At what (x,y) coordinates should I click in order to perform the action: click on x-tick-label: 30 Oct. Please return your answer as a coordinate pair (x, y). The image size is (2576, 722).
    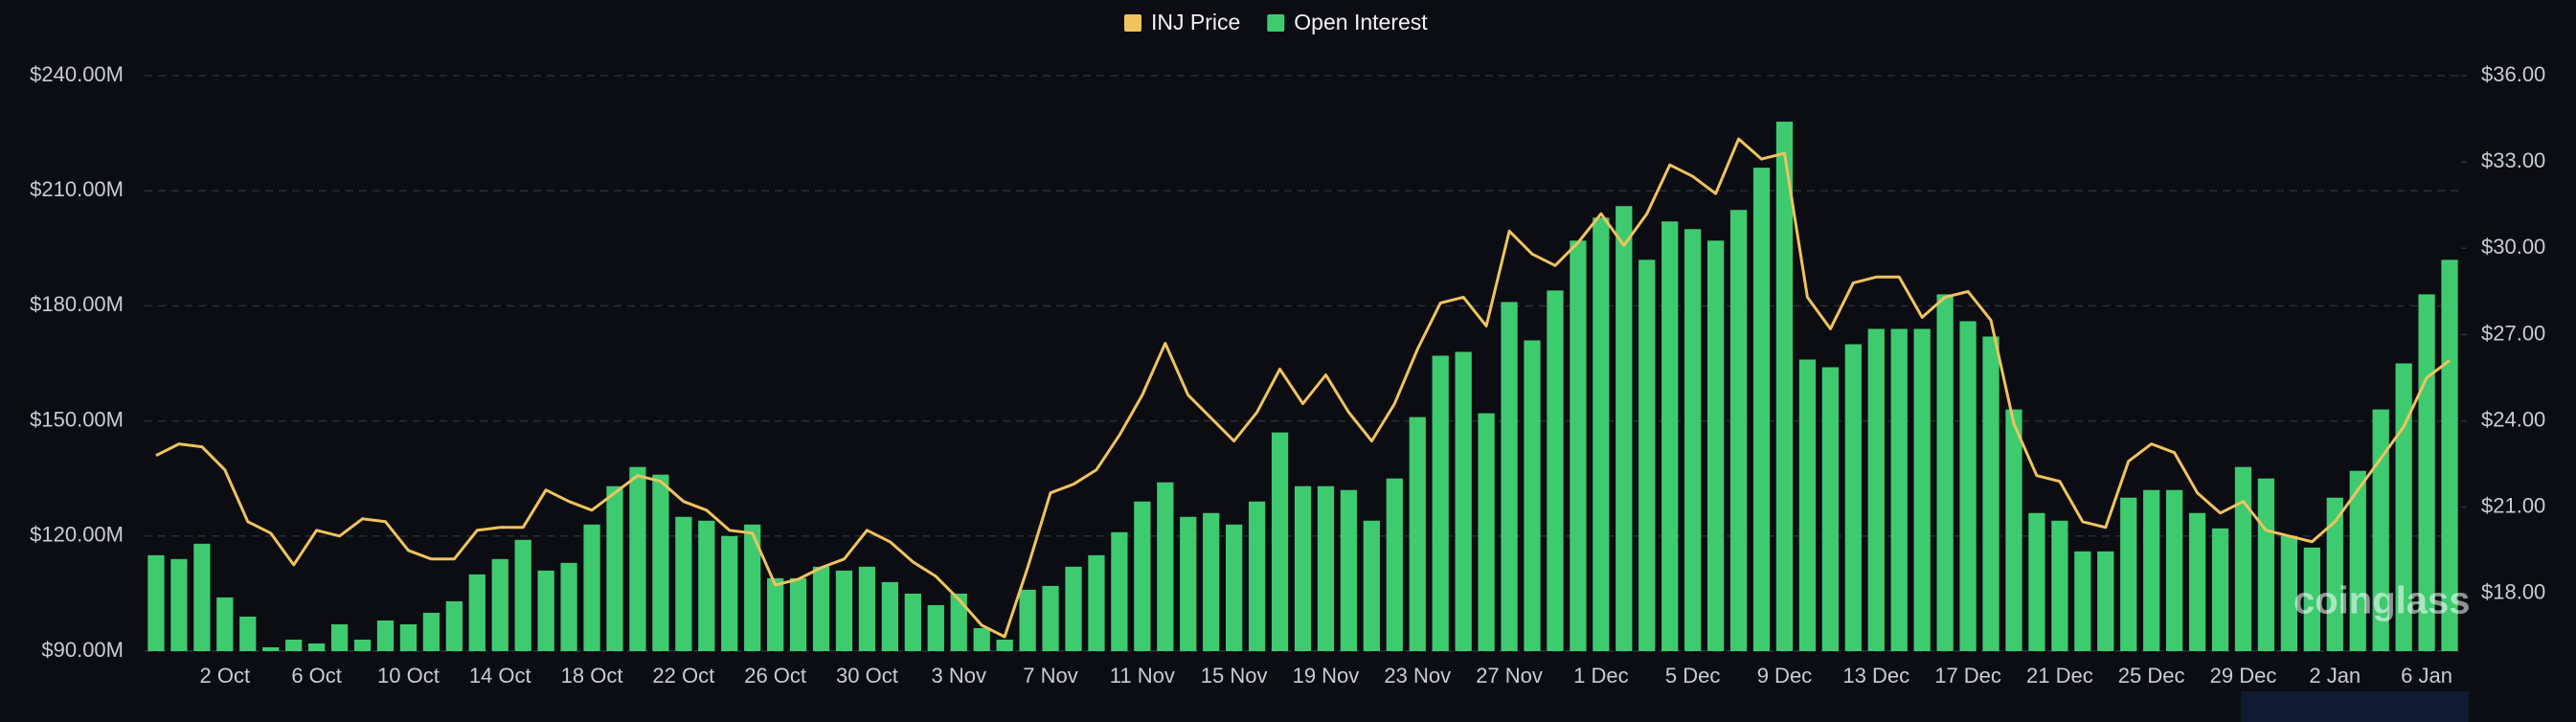
    Looking at the image, I should click on (867, 676).